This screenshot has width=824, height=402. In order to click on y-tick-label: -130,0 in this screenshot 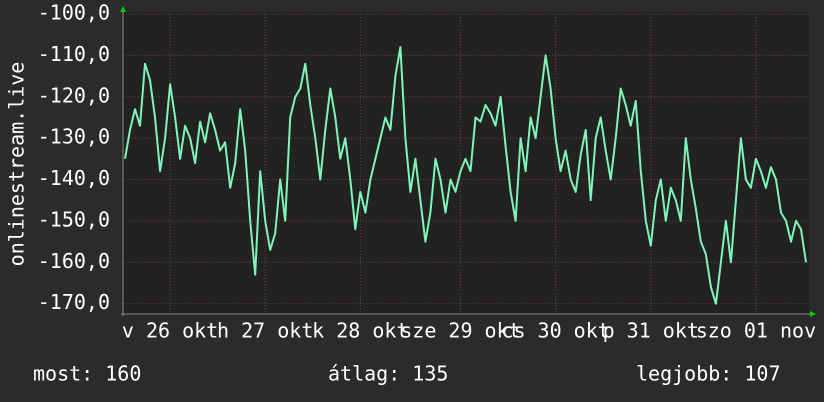, I will do `click(74, 137)`.